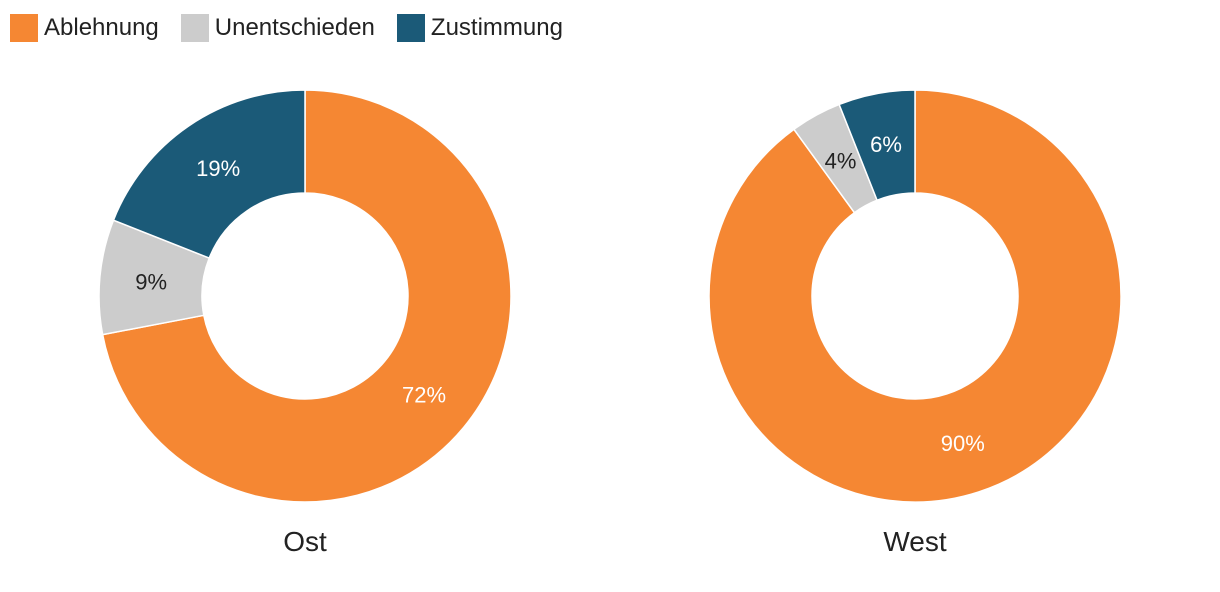 The height and width of the screenshot is (592, 1220). I want to click on chart-title-ost: Ost, so click(305, 541).